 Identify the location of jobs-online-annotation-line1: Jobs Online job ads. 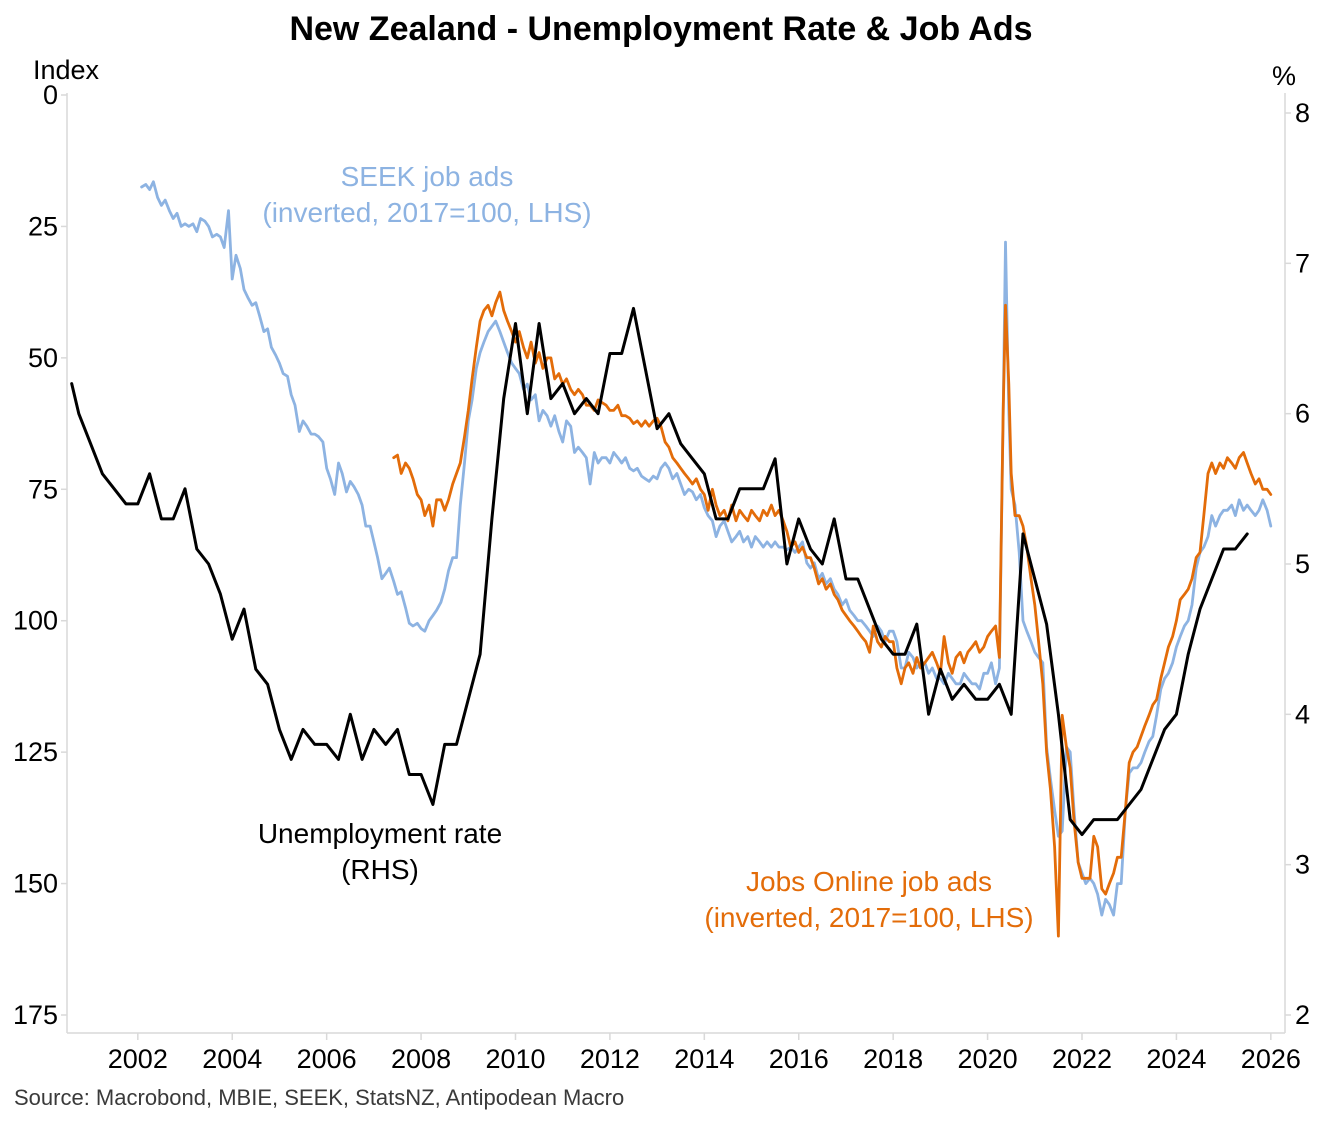
(869, 881).